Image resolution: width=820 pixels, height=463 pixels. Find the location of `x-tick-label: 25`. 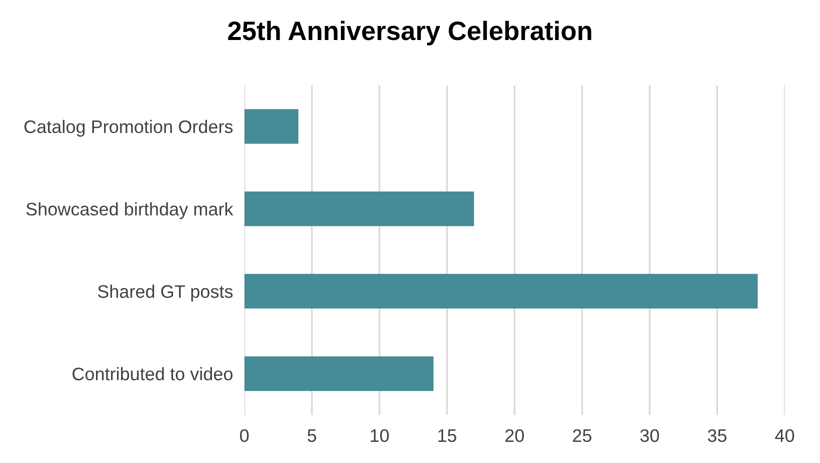

x-tick-label: 25 is located at coordinates (582, 435).